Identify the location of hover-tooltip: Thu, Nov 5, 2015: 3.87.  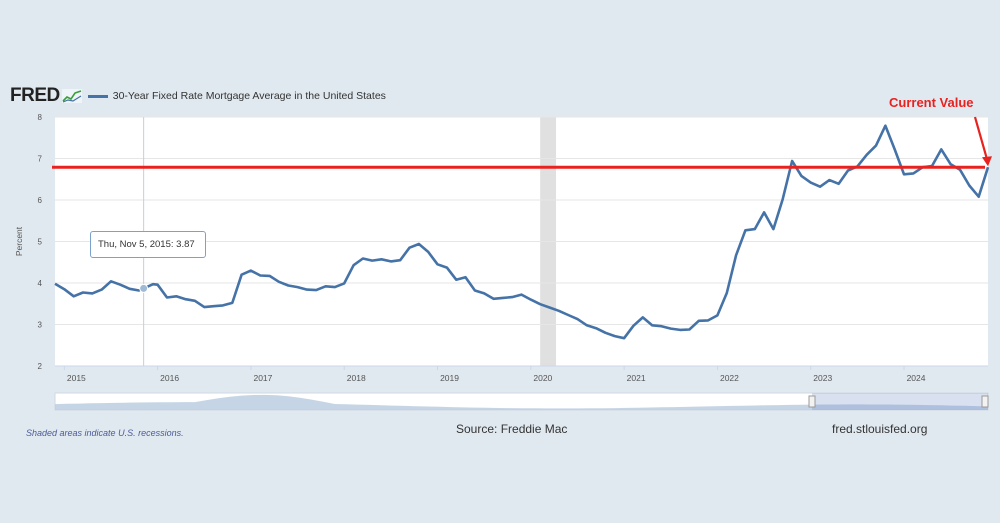
(148, 244).